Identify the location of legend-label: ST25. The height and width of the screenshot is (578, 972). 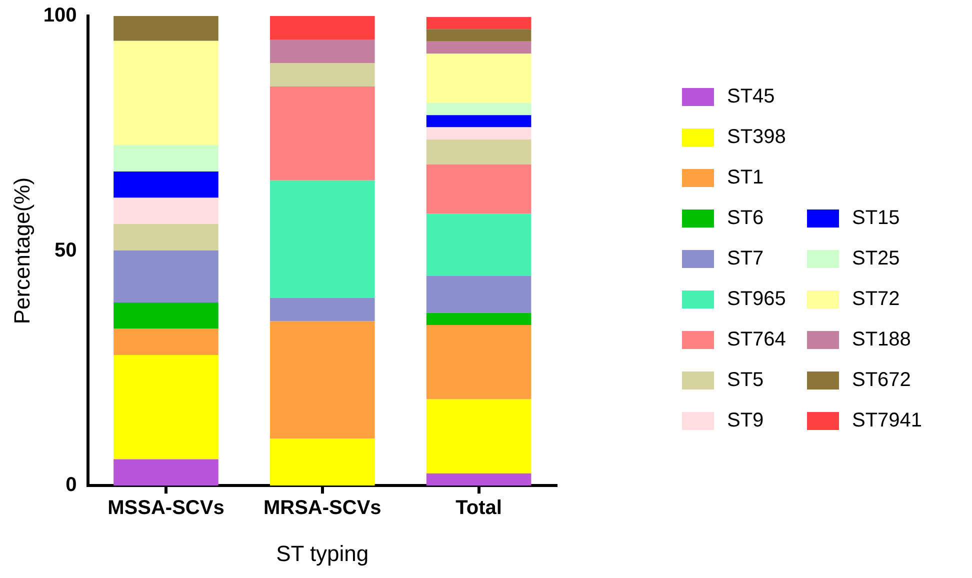
(876, 259).